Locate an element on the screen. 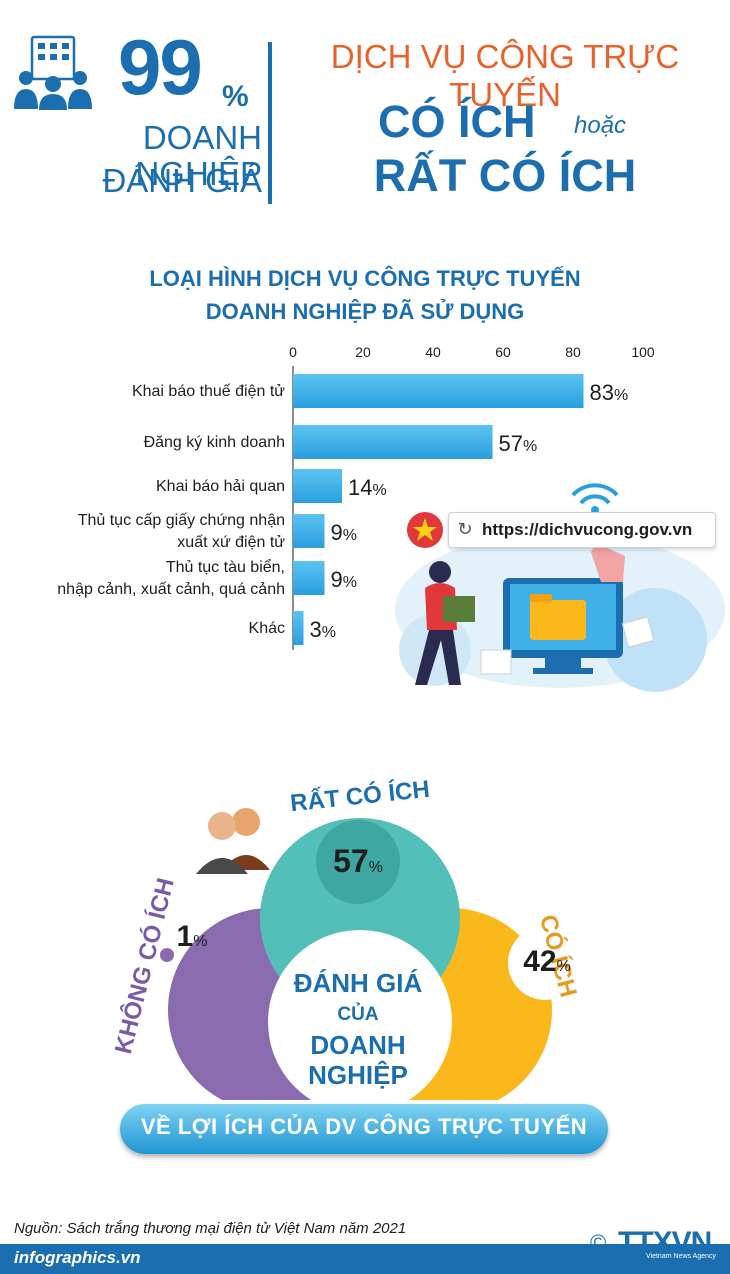 The height and width of the screenshot is (1274, 730). venn-center-line2: CỦA is located at coordinates (358, 1014).